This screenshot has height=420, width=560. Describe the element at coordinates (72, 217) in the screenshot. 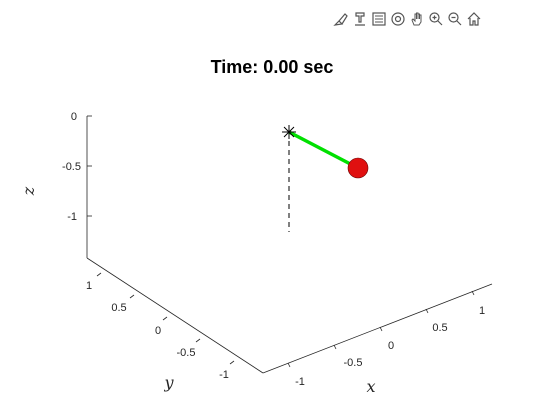

I see `z-tick-label: -1` at that location.